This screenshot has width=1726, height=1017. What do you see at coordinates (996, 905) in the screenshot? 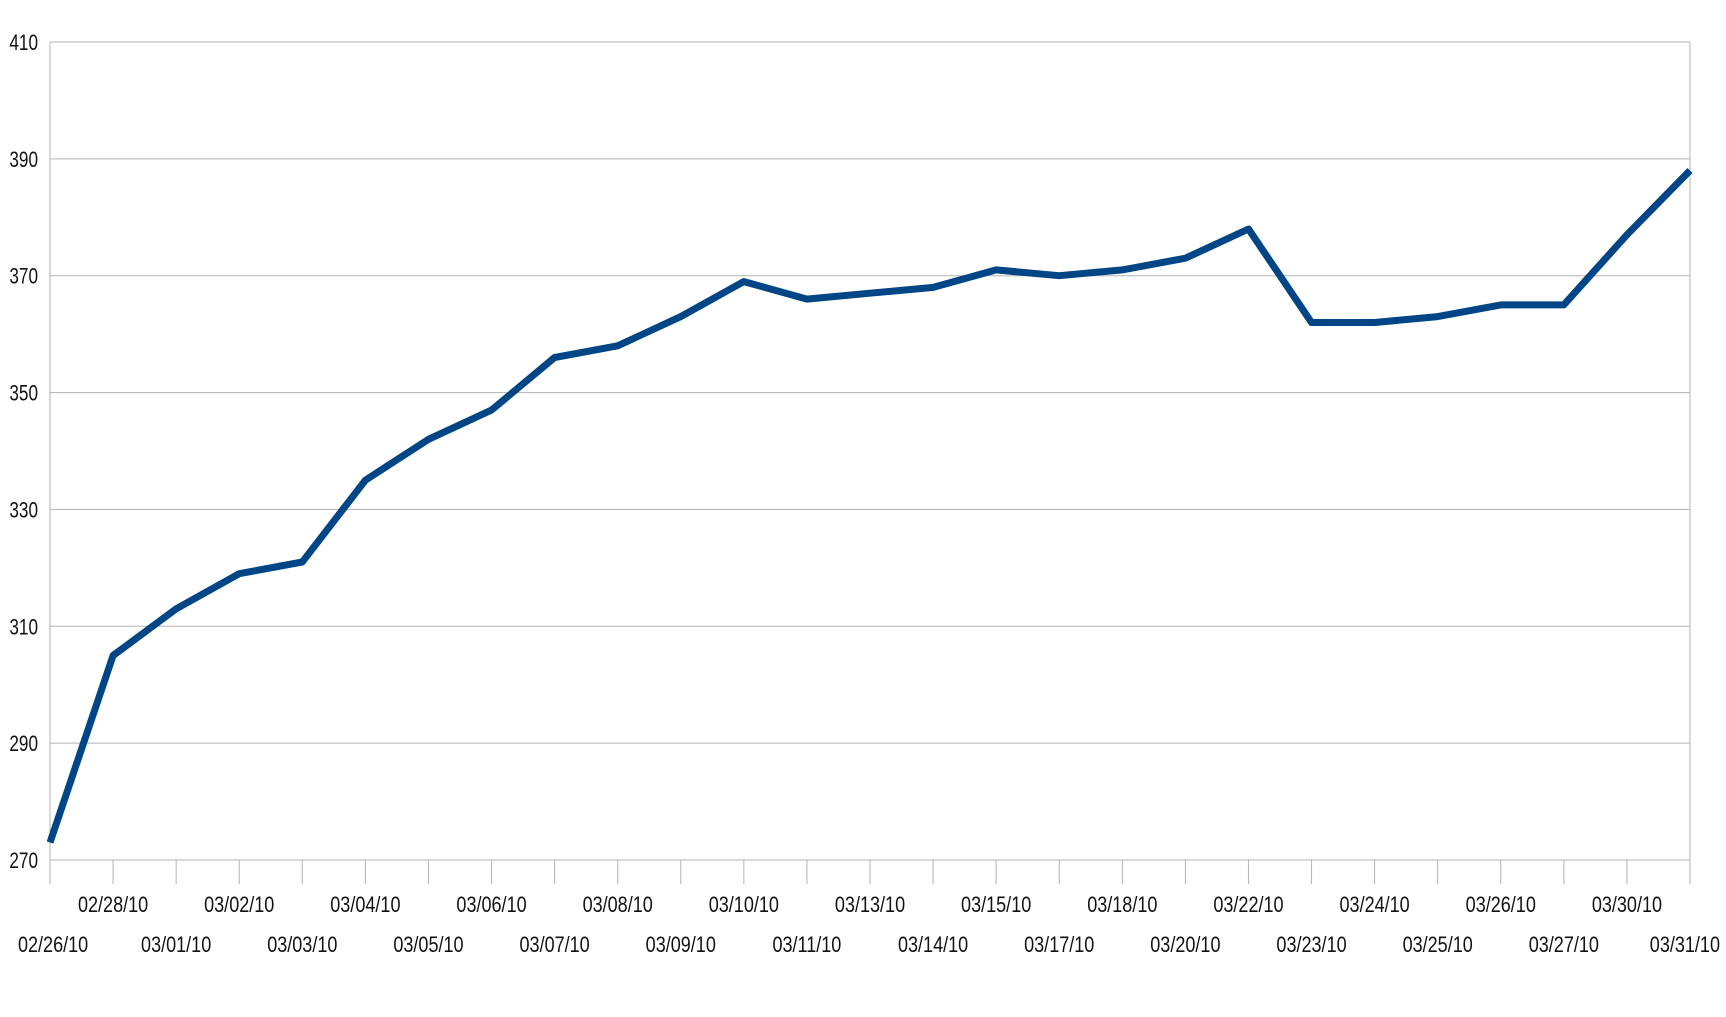
I see `x-tick-label: 03/15/10` at bounding box center [996, 905].